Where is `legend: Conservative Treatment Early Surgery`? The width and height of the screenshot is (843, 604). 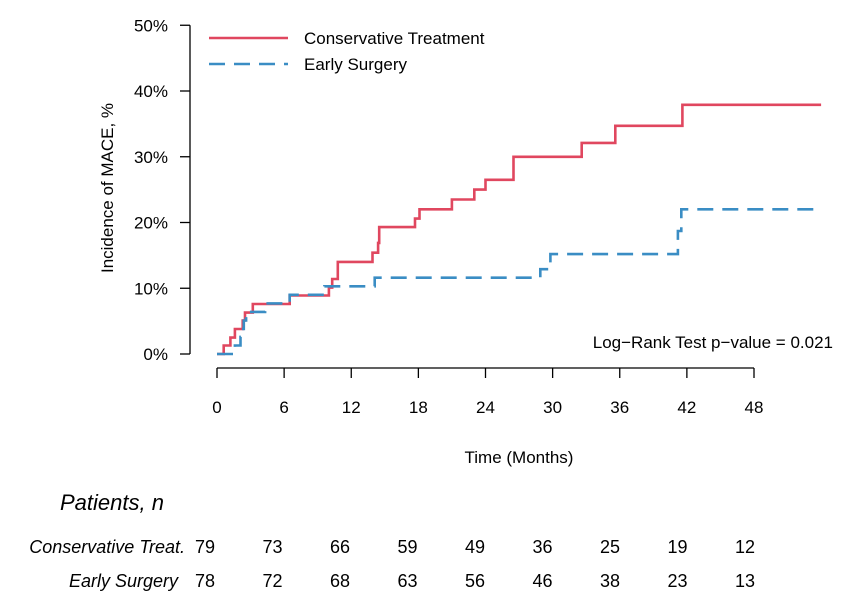 legend: Conservative Treatment Early Surgery is located at coordinates (347, 51).